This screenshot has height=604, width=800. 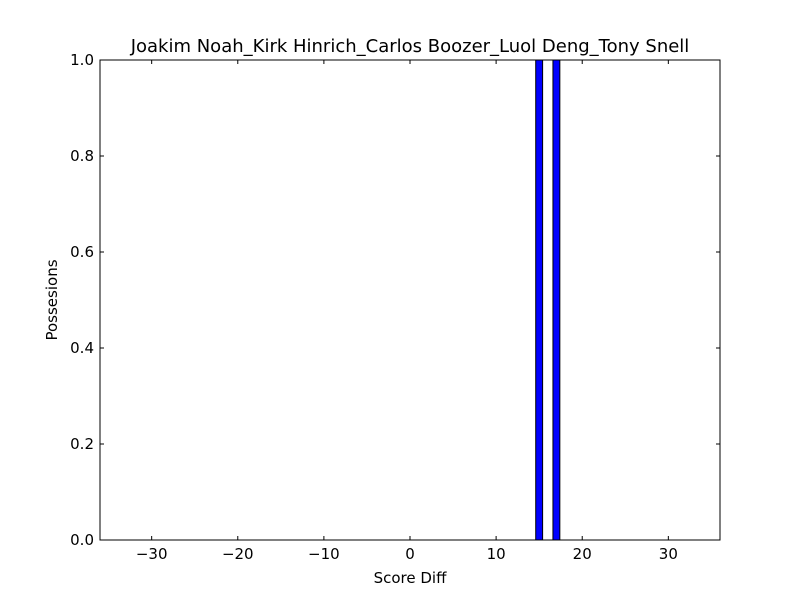 I want to click on x-tick-label: 10, so click(x=496, y=554).